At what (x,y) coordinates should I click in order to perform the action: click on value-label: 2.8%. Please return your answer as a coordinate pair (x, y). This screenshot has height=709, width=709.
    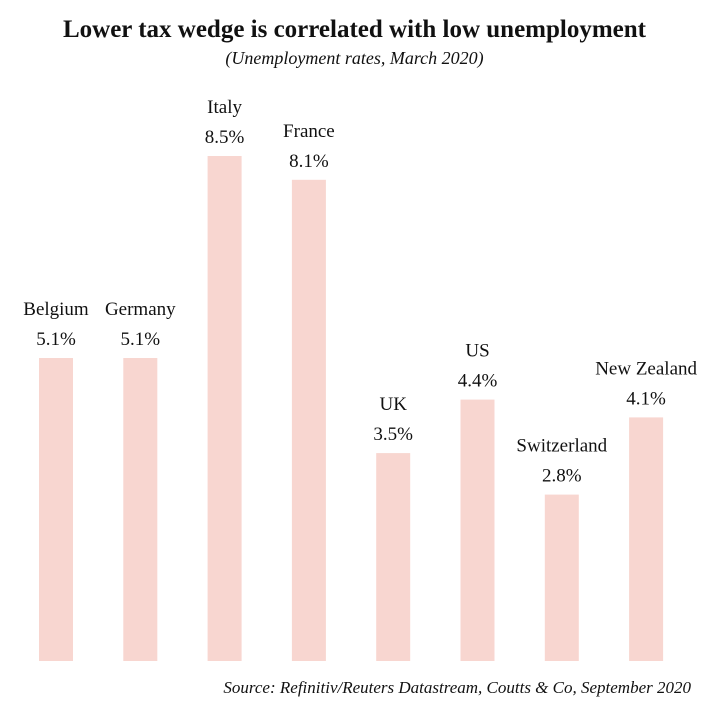
    Looking at the image, I should click on (562, 476).